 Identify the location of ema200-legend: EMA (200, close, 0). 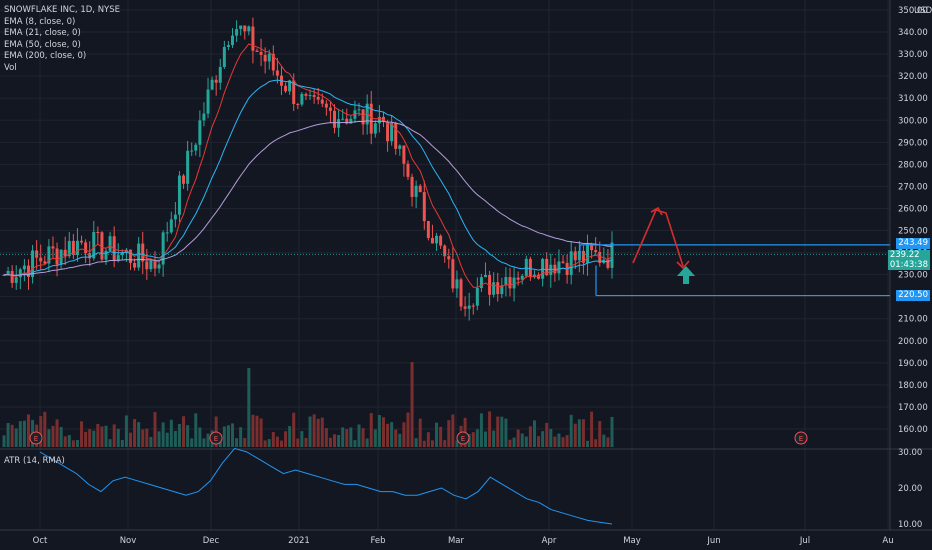
(45, 56).